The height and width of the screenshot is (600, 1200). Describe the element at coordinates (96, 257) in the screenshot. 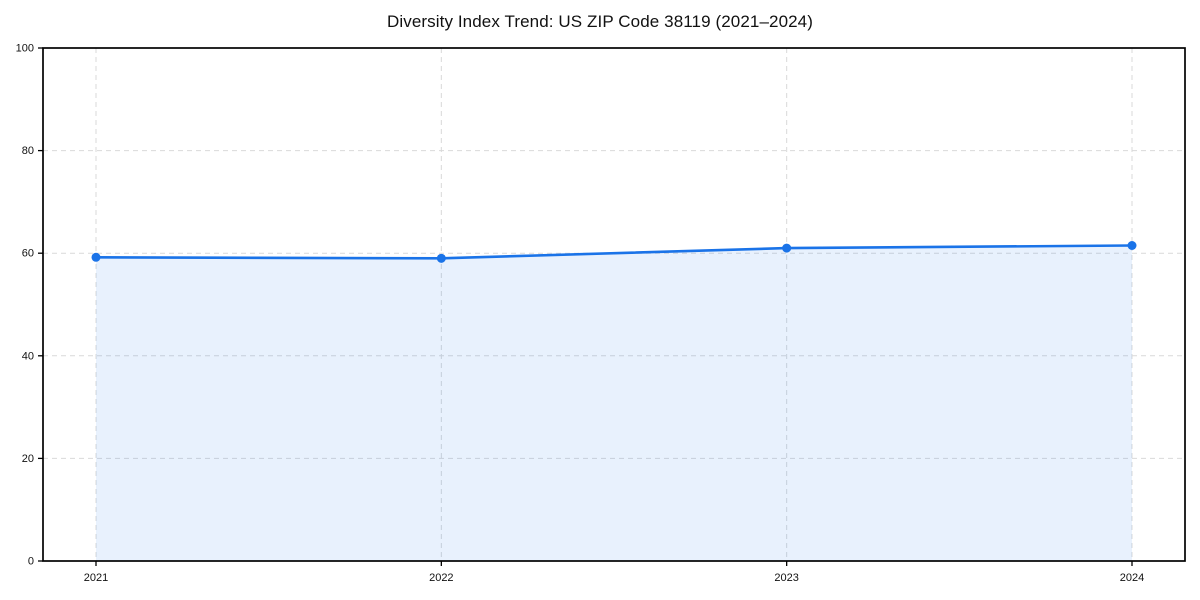

I see `data-point-2021` at that location.